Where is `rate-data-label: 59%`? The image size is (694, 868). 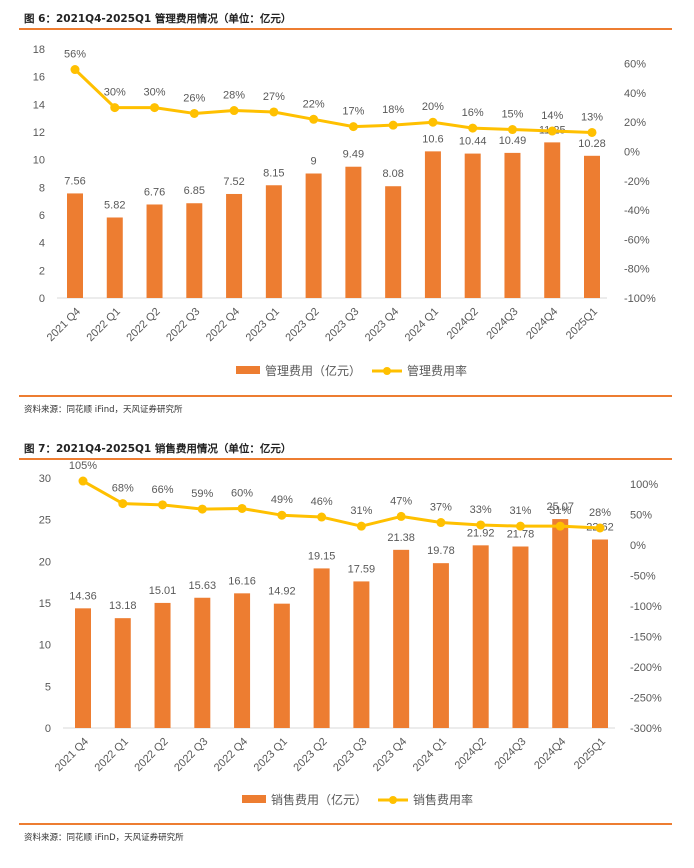 rate-data-label: 59% is located at coordinates (202, 494).